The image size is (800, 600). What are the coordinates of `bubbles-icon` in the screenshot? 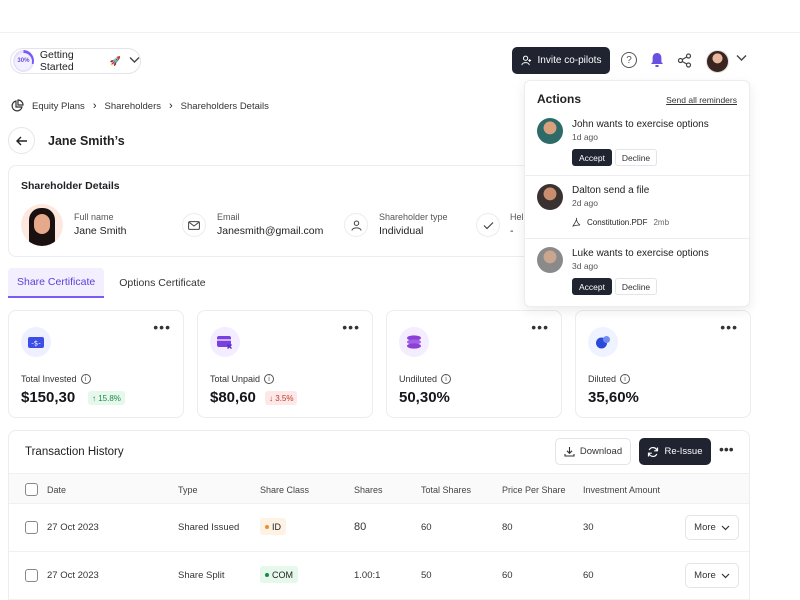 It's located at (603, 342).